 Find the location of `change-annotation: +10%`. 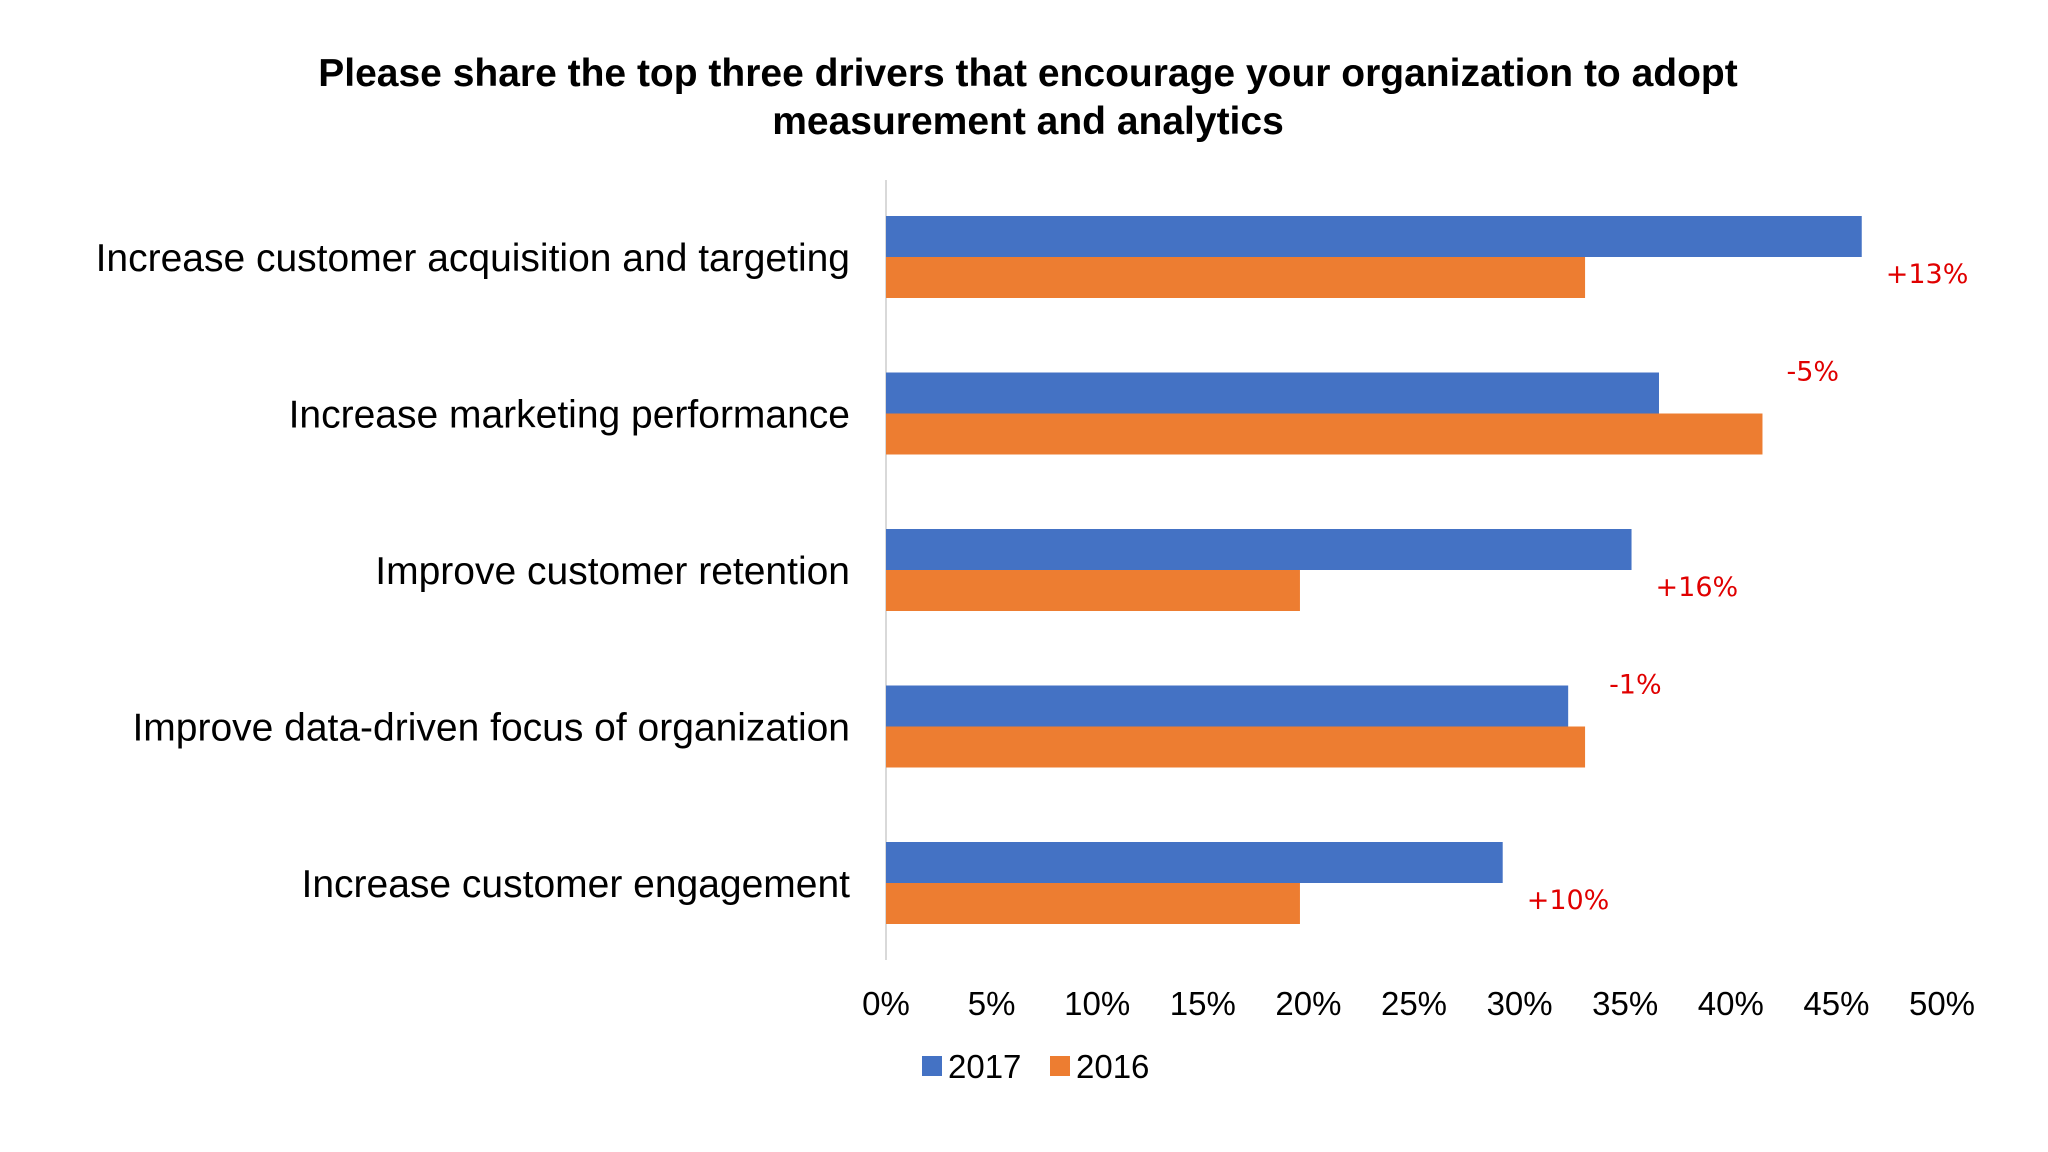

change-annotation: +10% is located at coordinates (1568, 900).